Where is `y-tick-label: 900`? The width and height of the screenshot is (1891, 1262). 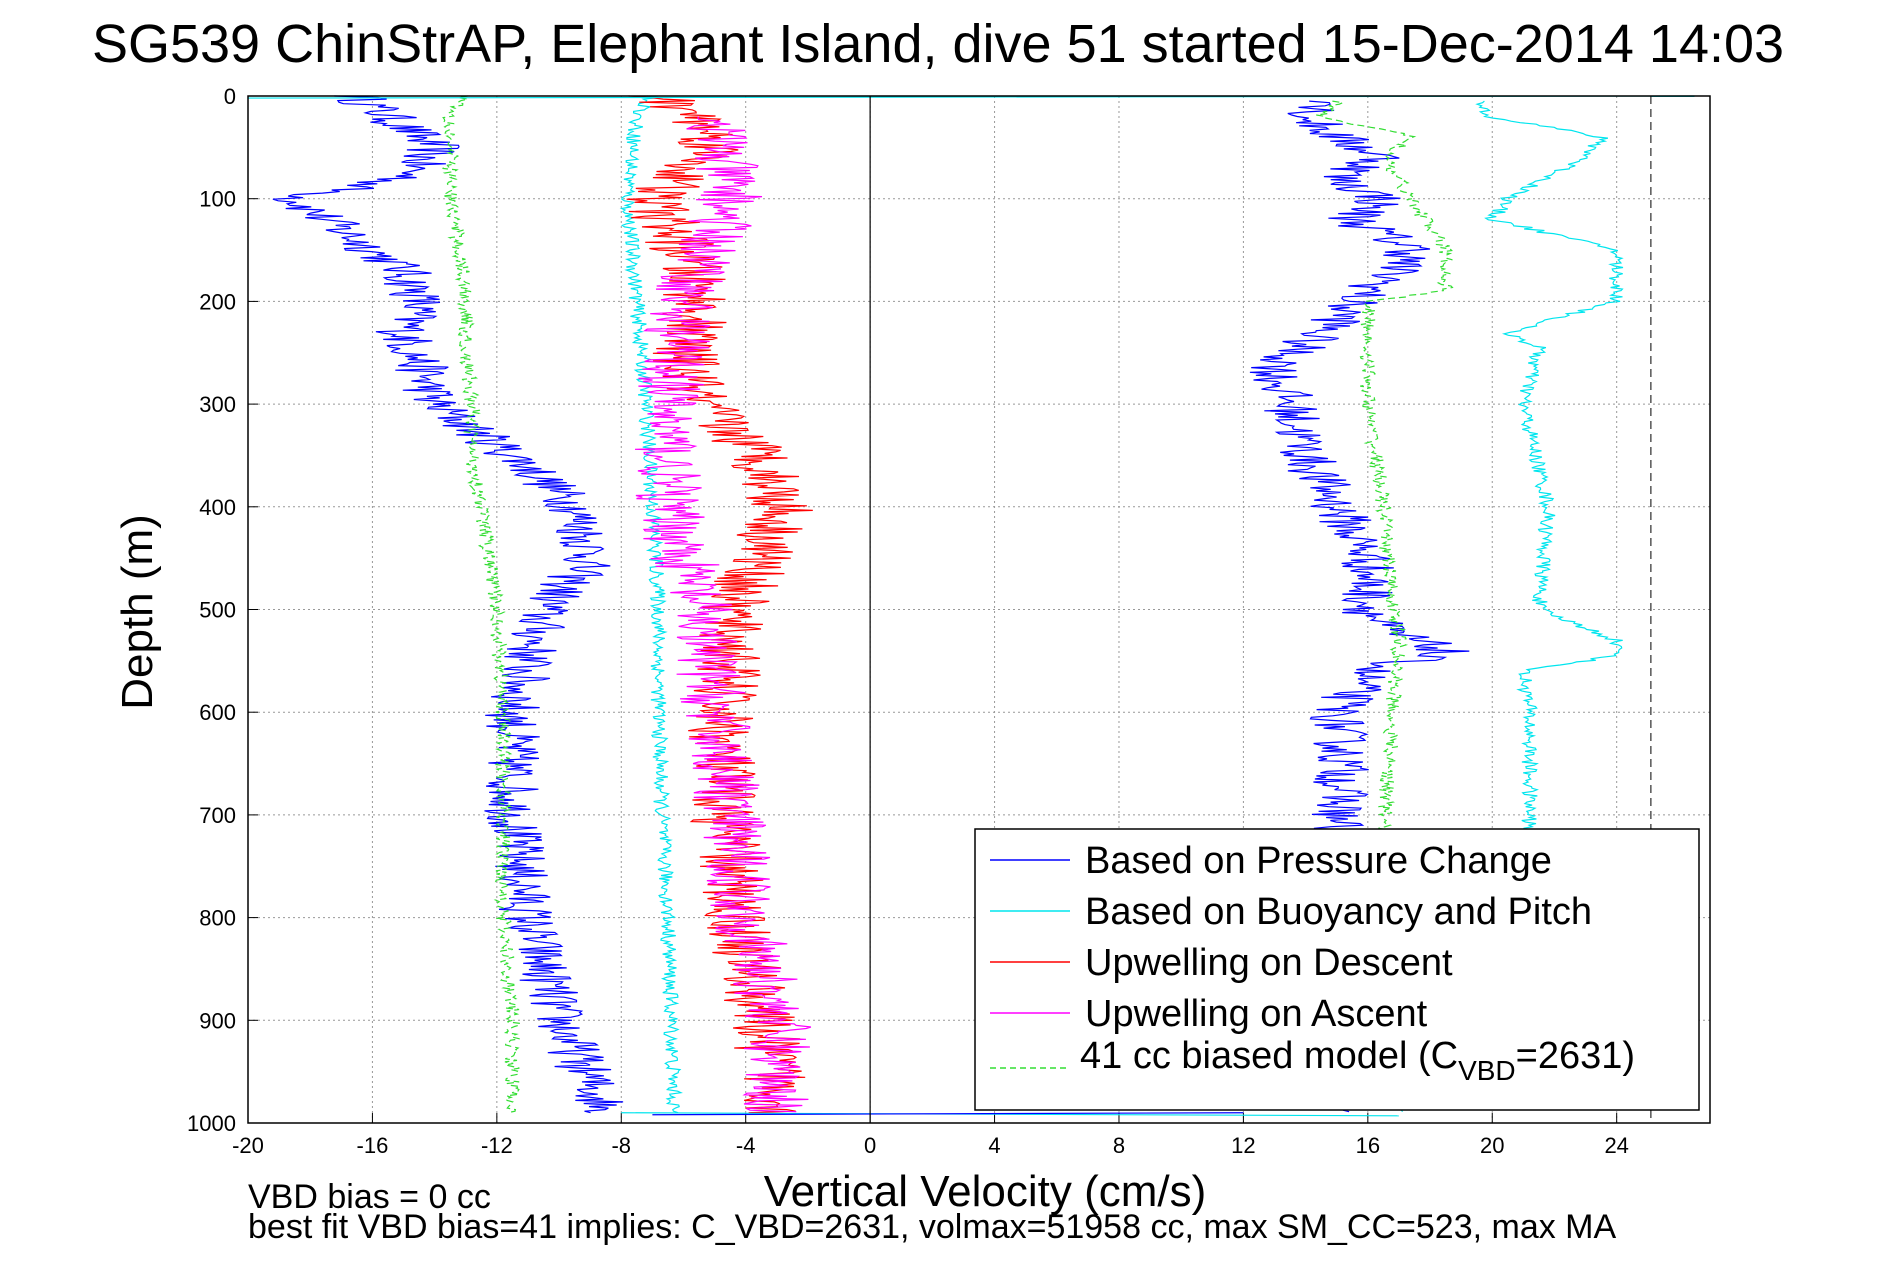 y-tick-label: 900 is located at coordinates (217, 1020).